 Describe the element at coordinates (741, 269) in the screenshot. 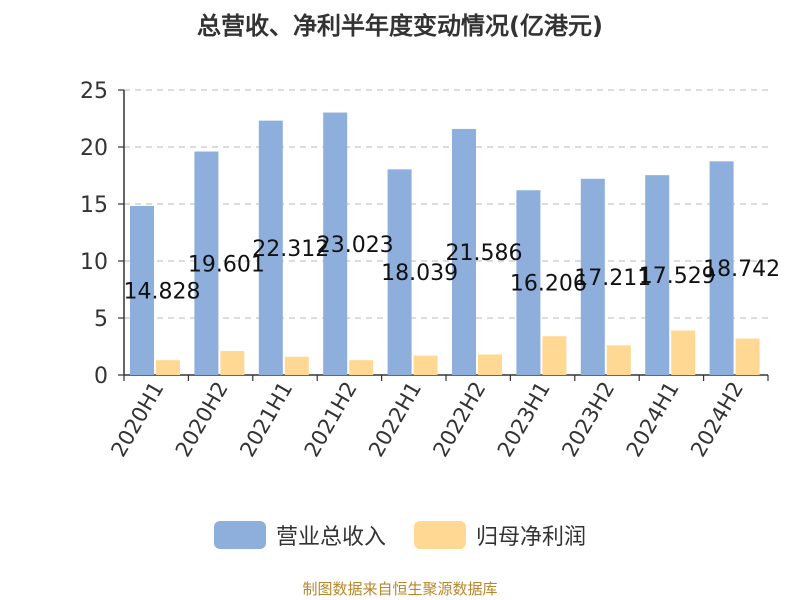

I see `data-label-revenue: 18.742` at that location.